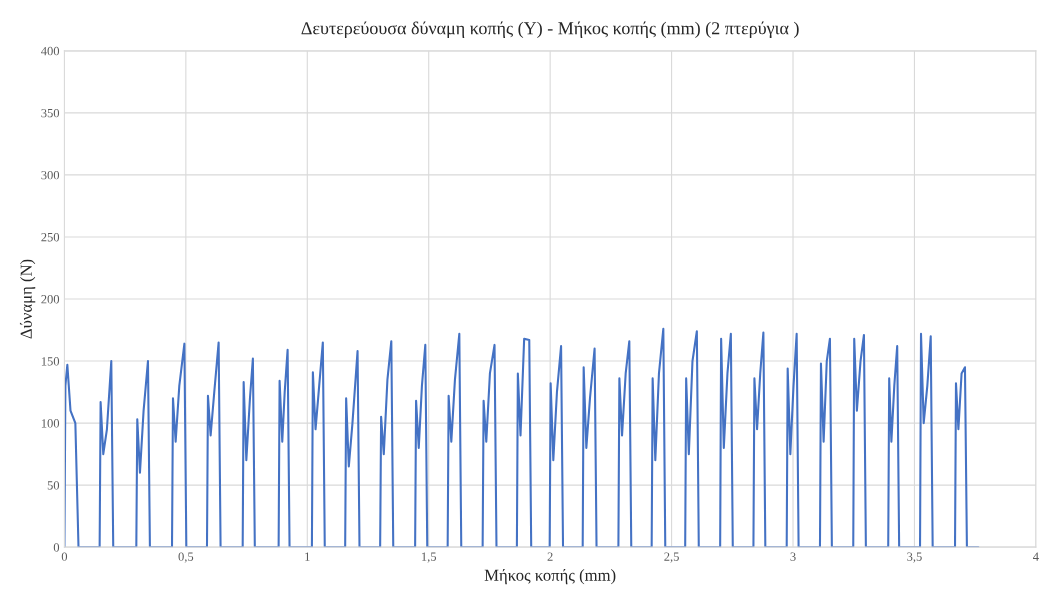 This screenshot has width=1039, height=598. Describe the element at coordinates (50, 423) in the screenshot. I see `y-tick-label: 100` at that location.